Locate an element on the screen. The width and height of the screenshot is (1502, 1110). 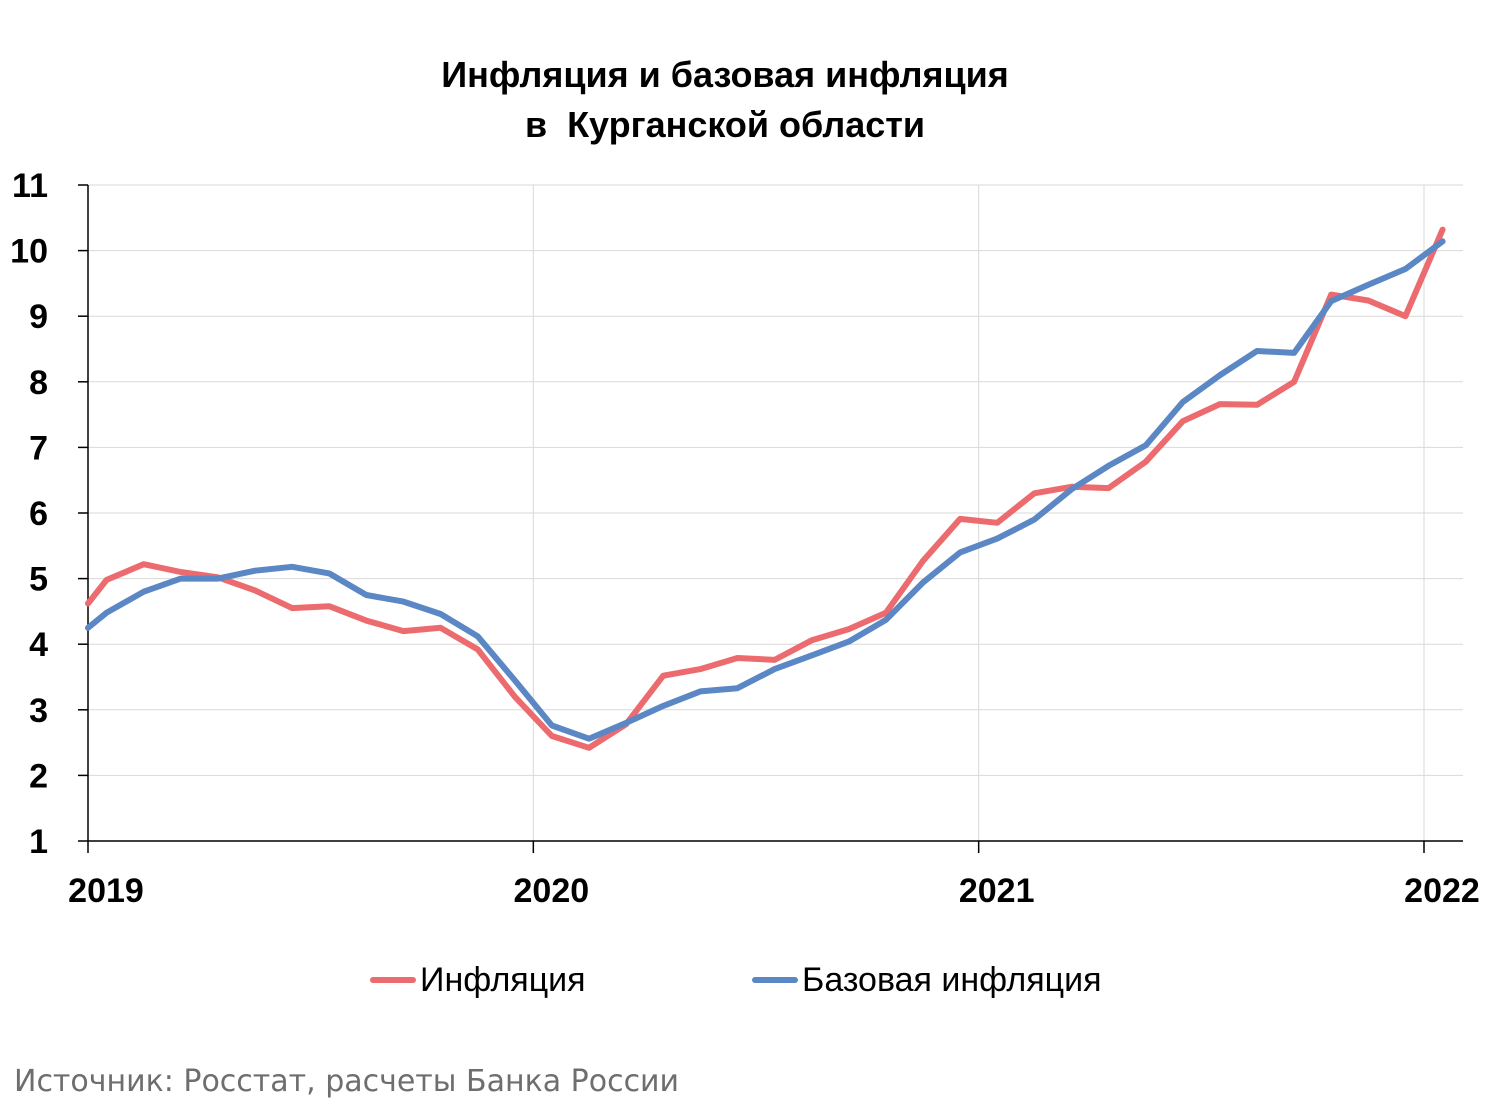
x-tick-label-2019: 2019 is located at coordinates (106, 891).